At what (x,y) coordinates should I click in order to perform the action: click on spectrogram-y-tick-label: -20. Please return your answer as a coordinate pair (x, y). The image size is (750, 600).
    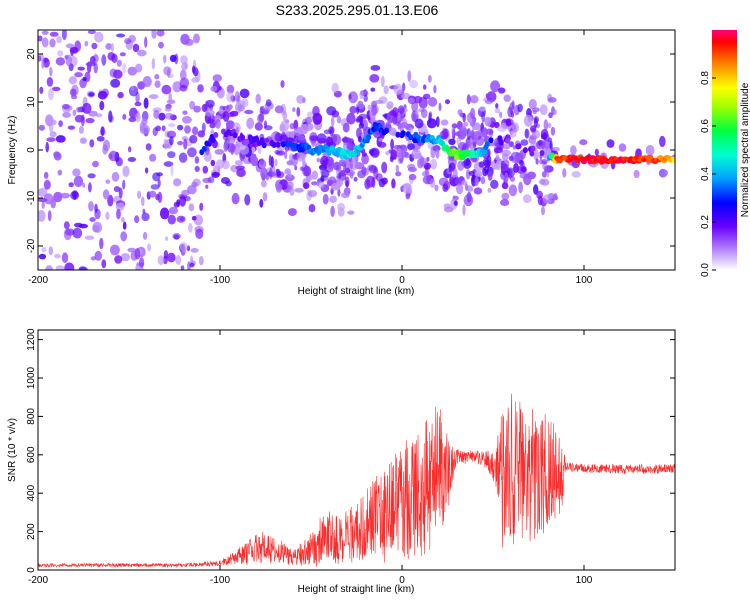
    Looking at the image, I should click on (31, 245).